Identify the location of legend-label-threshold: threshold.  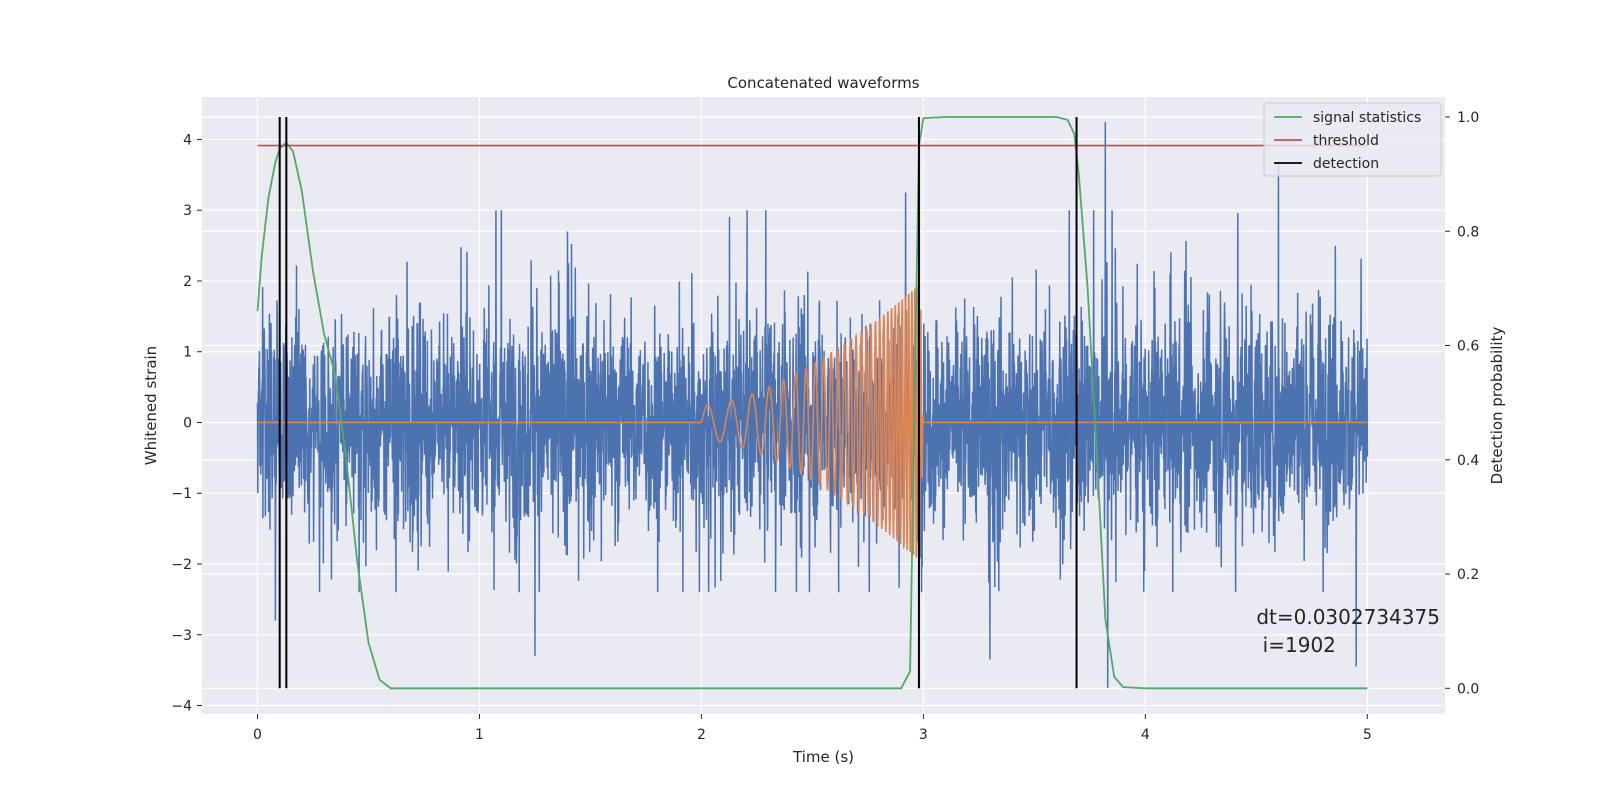
(1346, 141).